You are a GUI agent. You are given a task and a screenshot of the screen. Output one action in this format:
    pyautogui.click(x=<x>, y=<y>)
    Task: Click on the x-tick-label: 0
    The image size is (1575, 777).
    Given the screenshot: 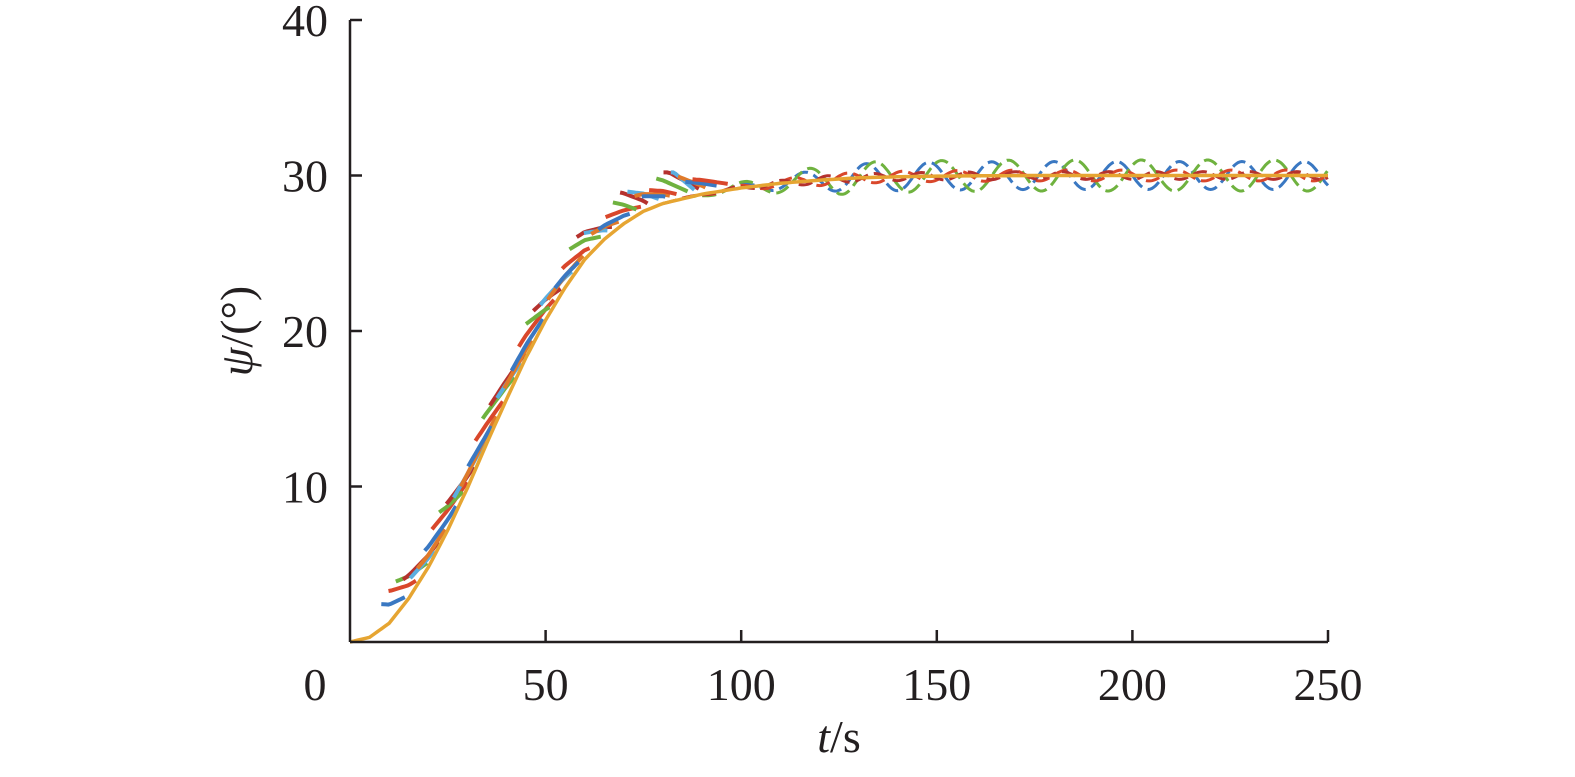 What is the action you would take?
    pyautogui.click(x=315, y=684)
    